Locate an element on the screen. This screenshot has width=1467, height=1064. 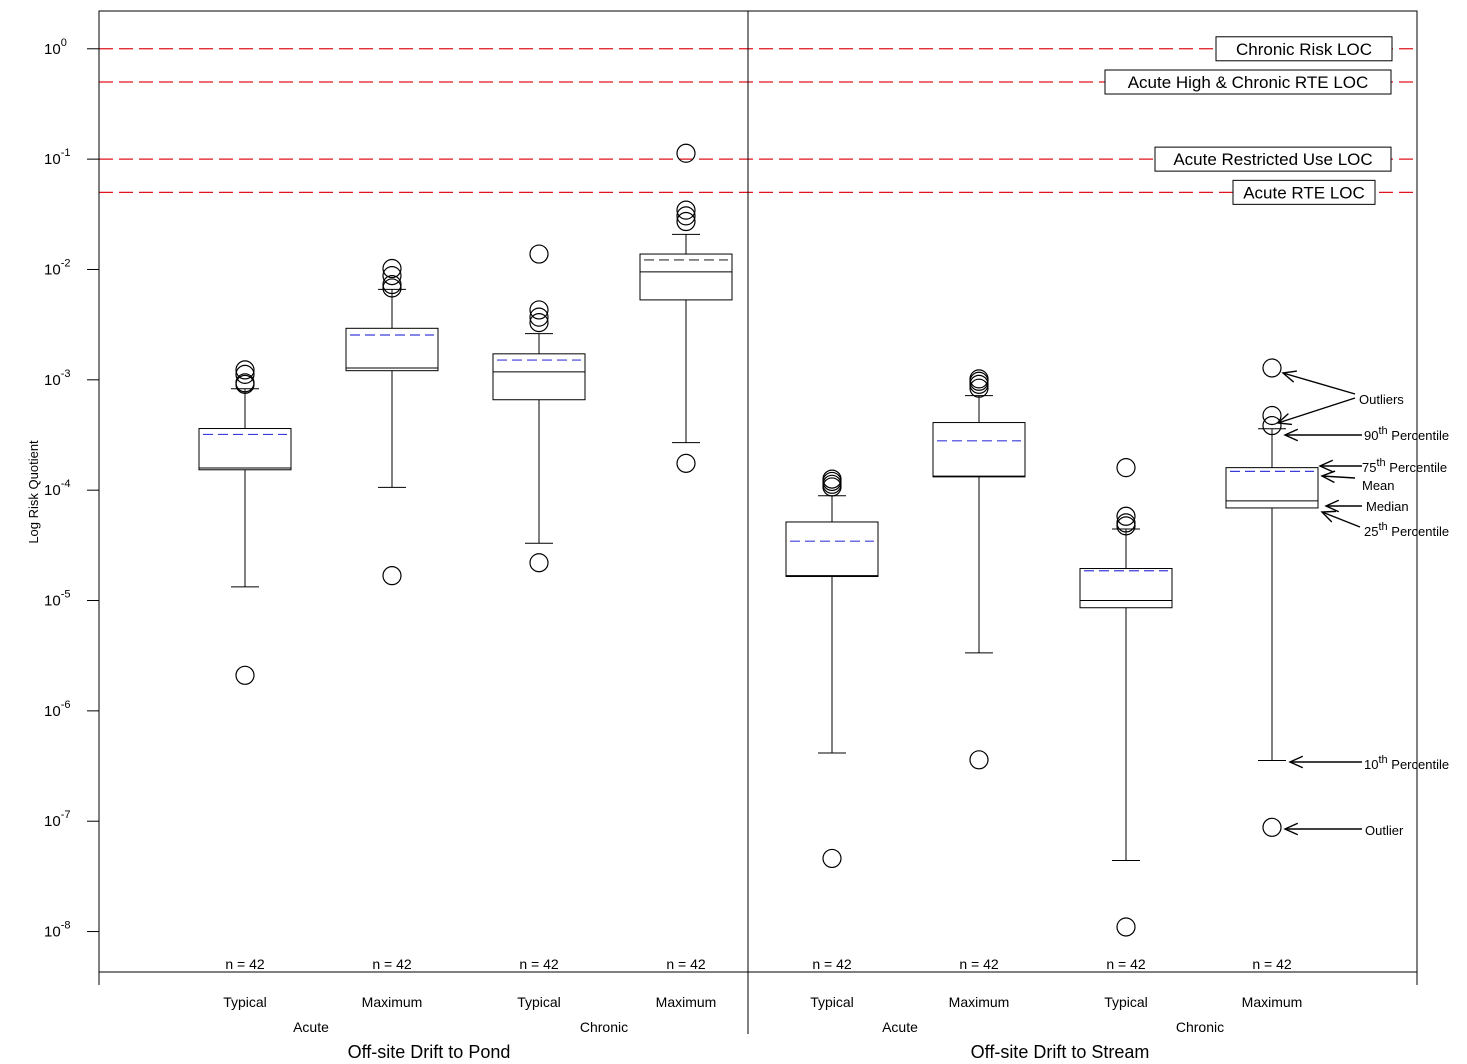
y-tick-label: 10⁻⁶ is located at coordinates (57, 709).